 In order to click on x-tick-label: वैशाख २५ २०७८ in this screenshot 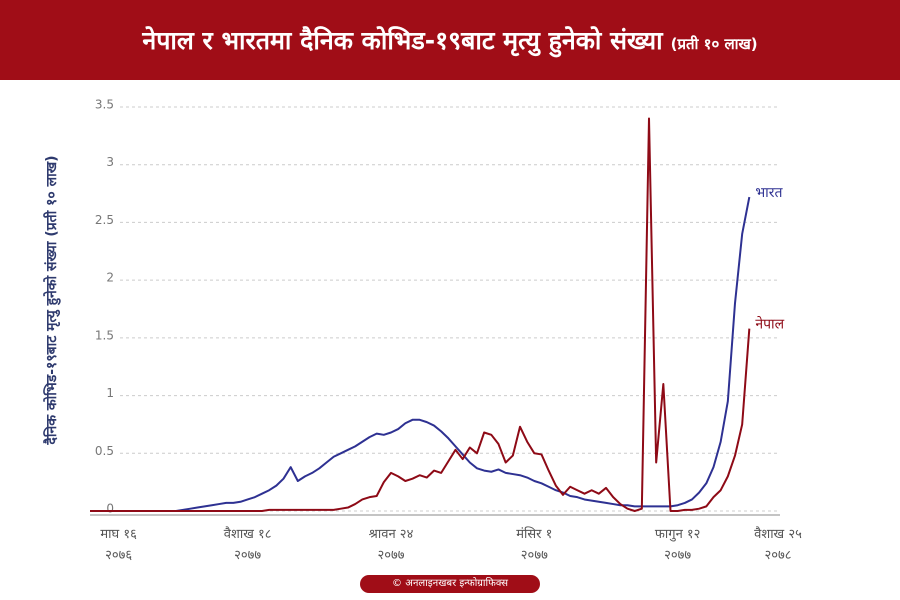, I will do `click(778, 545)`.